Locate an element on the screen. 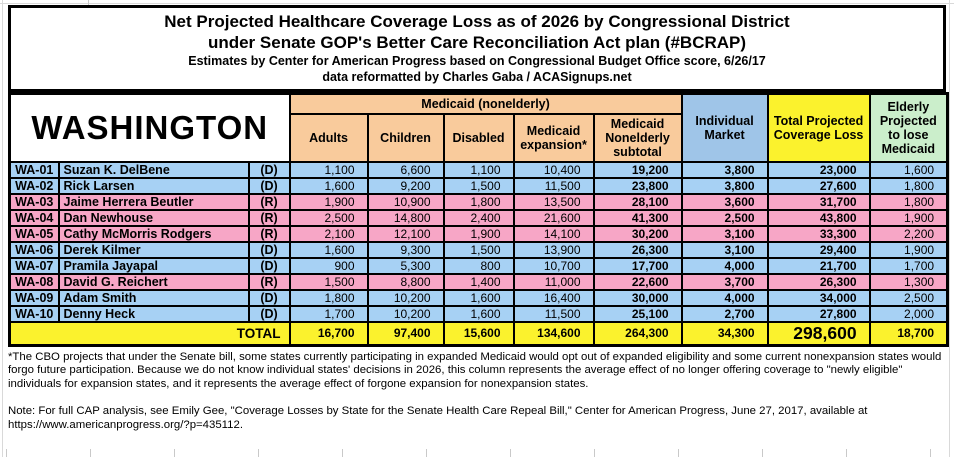  elderly-medicaid-cell: 2,500 is located at coordinates (908, 297).